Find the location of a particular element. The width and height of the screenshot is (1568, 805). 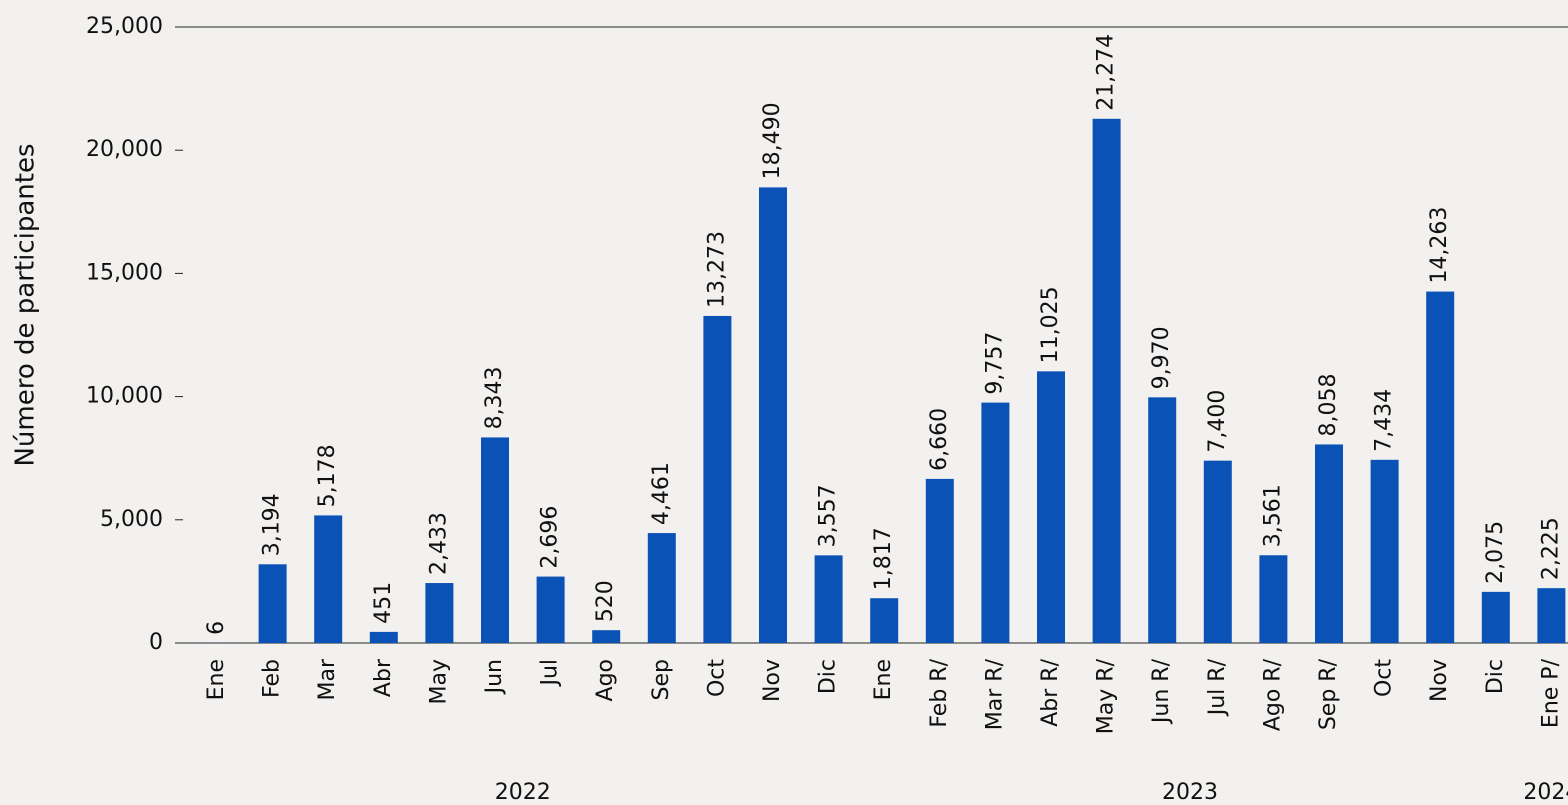

x-tick-label: Ago is located at coordinates (605, 680).